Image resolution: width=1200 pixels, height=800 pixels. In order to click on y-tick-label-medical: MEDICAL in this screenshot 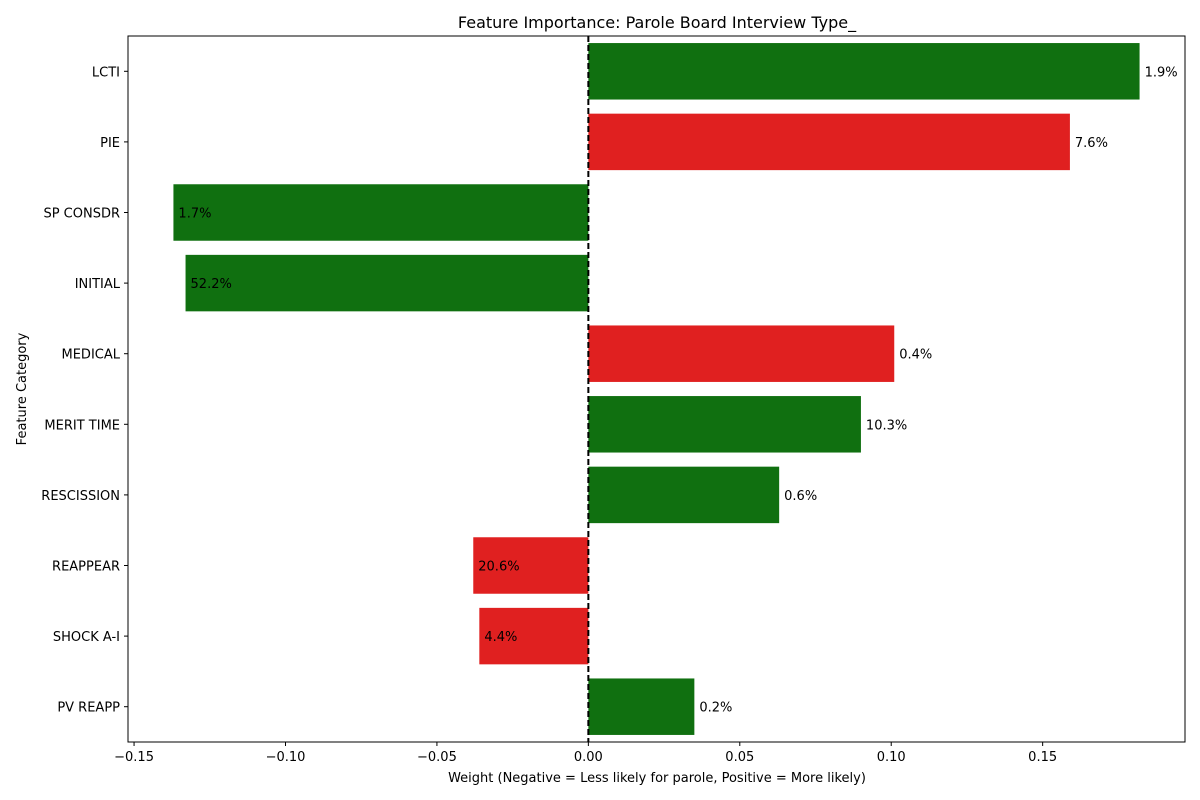, I will do `click(91, 355)`.